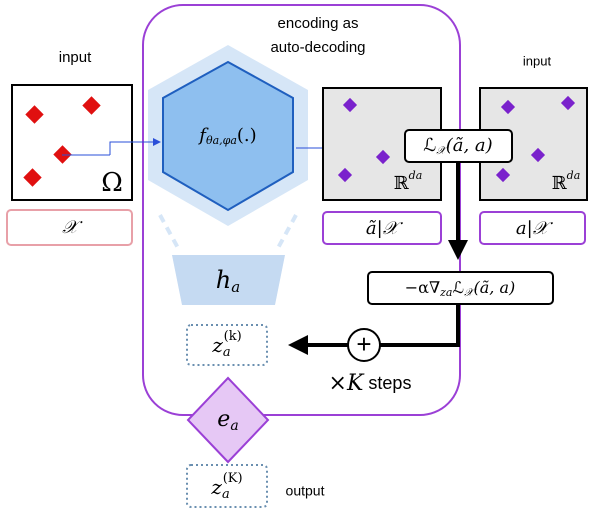 The image size is (589, 514). Describe the element at coordinates (364, 140) in the screenshot. I see `prediction-points` at that location.